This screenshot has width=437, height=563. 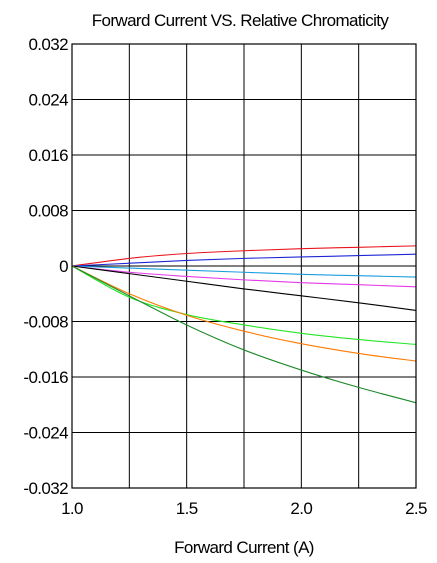 I want to click on y-tick-label: -0.024, so click(x=45, y=433).